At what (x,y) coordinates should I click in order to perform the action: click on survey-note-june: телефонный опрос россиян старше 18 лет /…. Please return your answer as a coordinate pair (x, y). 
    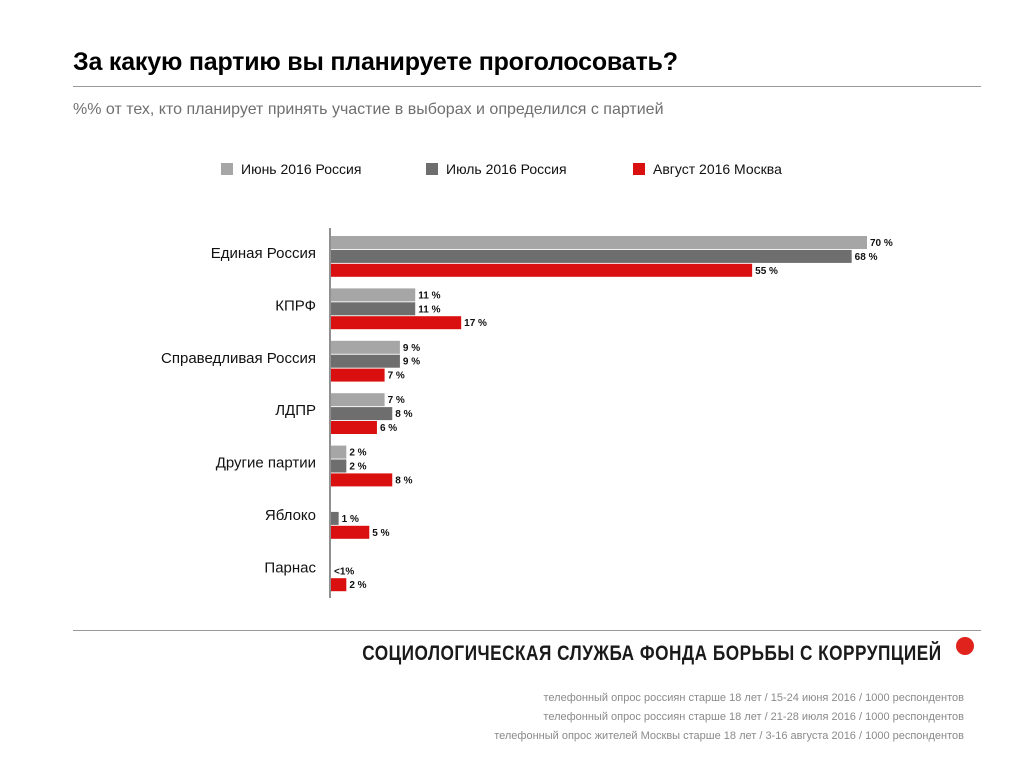
    Looking at the image, I should click on (754, 698).